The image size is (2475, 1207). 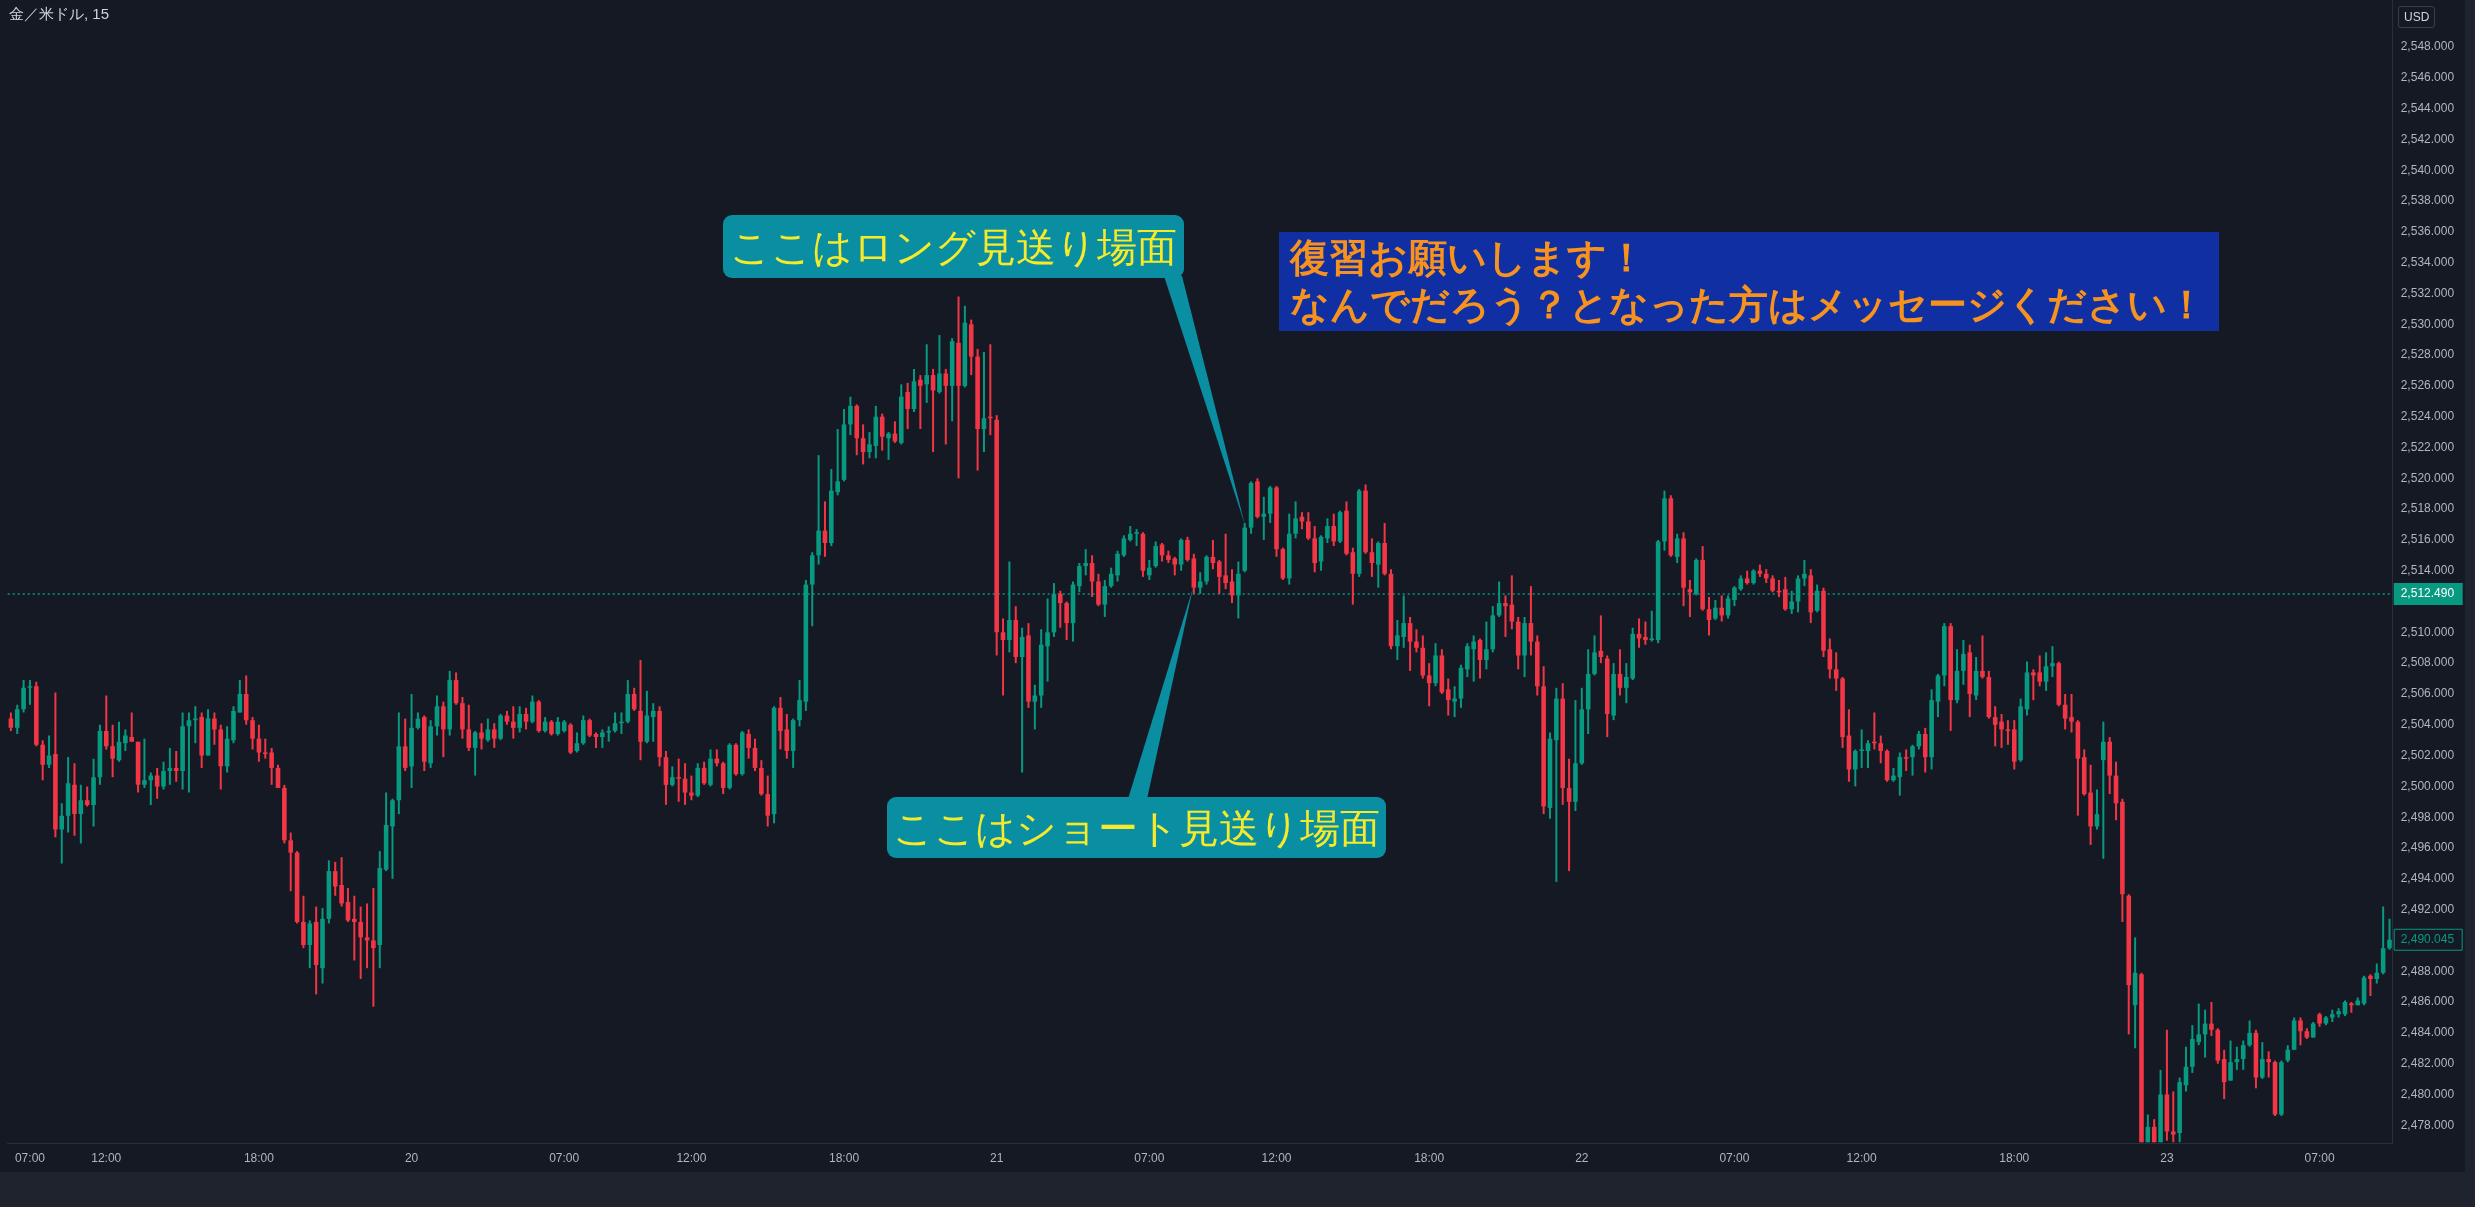 I want to click on annotation: ここはロング見送り場面, so click(x=953, y=246).